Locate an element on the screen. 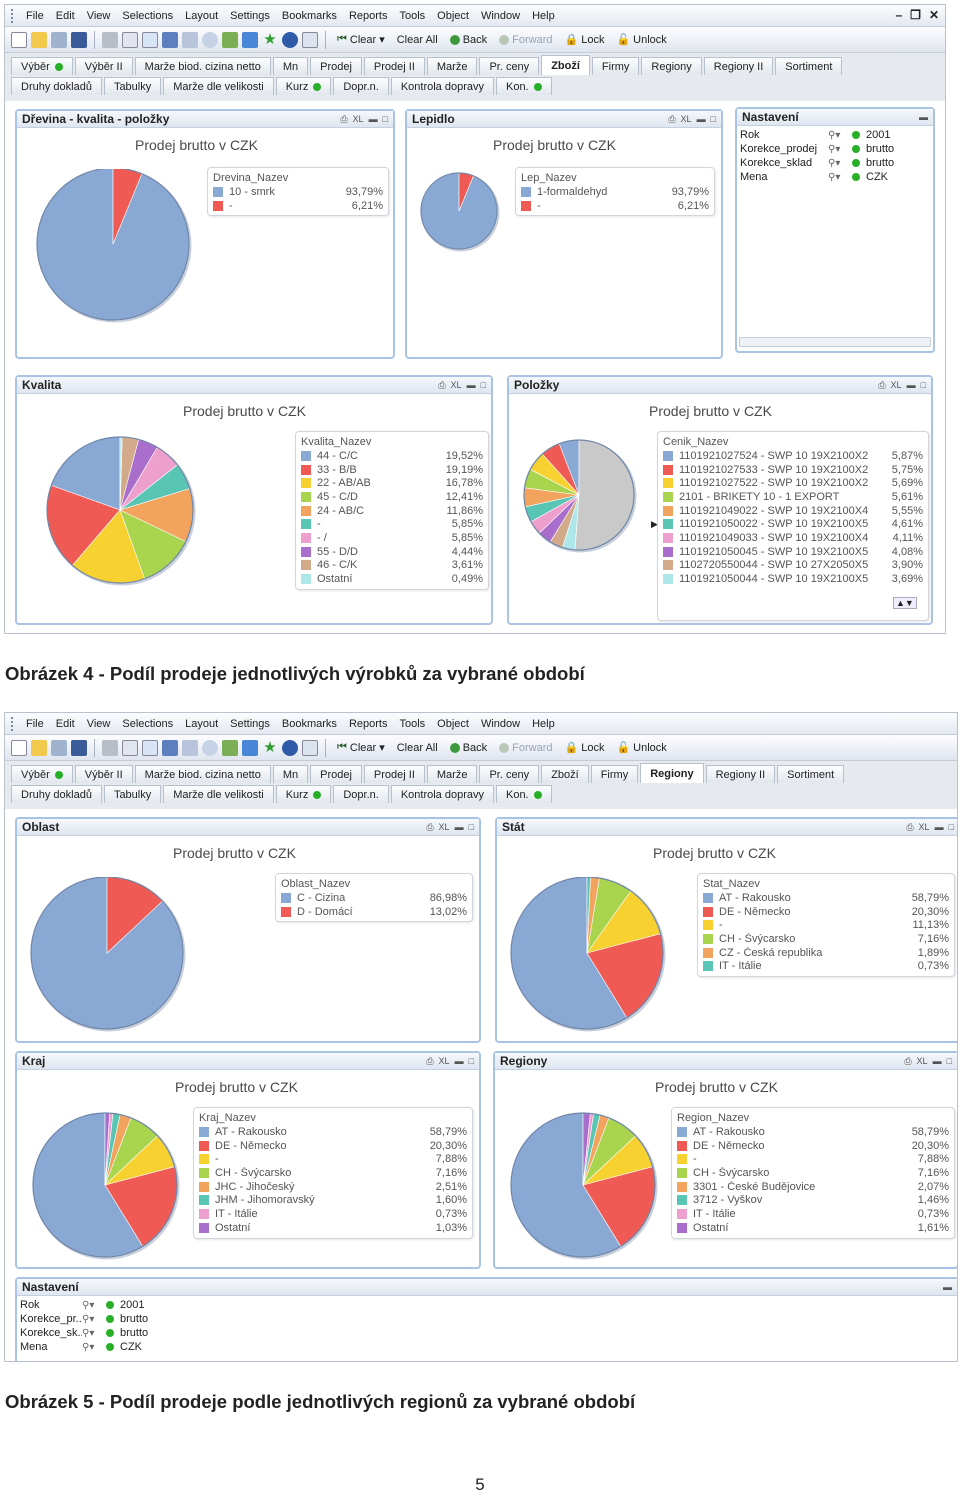 The height and width of the screenshot is (1496, 960). chart-wizard-icon is located at coordinates (250, 39).